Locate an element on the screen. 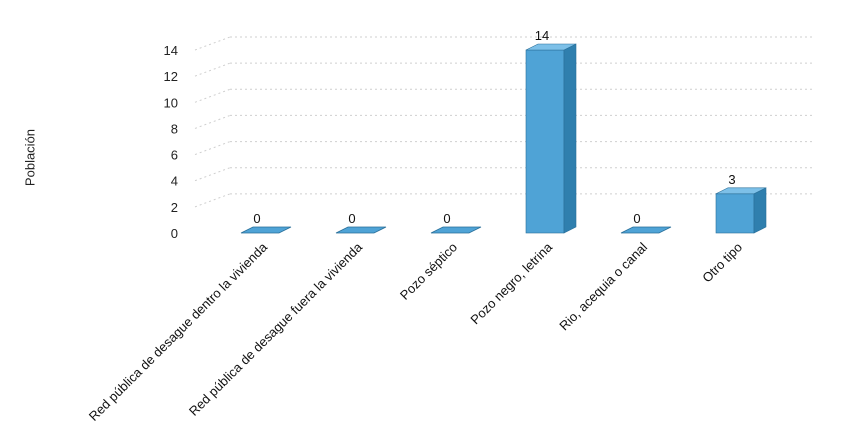 This screenshot has height=425, width=853. y-tick-label: 10 is located at coordinates (171, 102).